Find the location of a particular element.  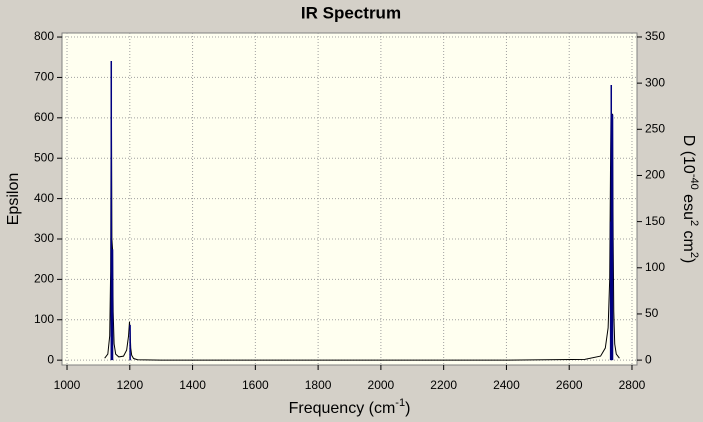

x-tick-label: 1200 is located at coordinates (129, 385).